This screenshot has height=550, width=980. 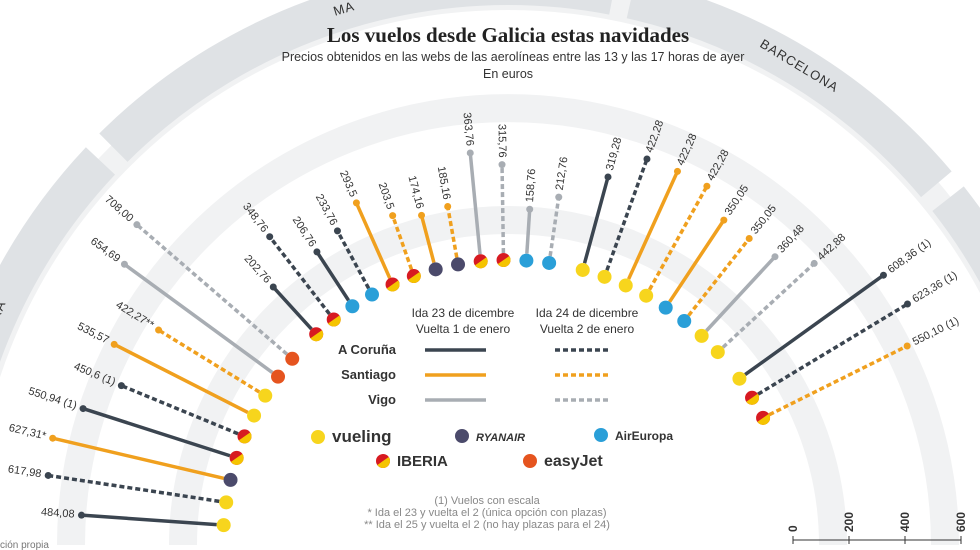 What do you see at coordinates (961, 522) in the screenshot?
I see `scale-tick-label: 600` at bounding box center [961, 522].